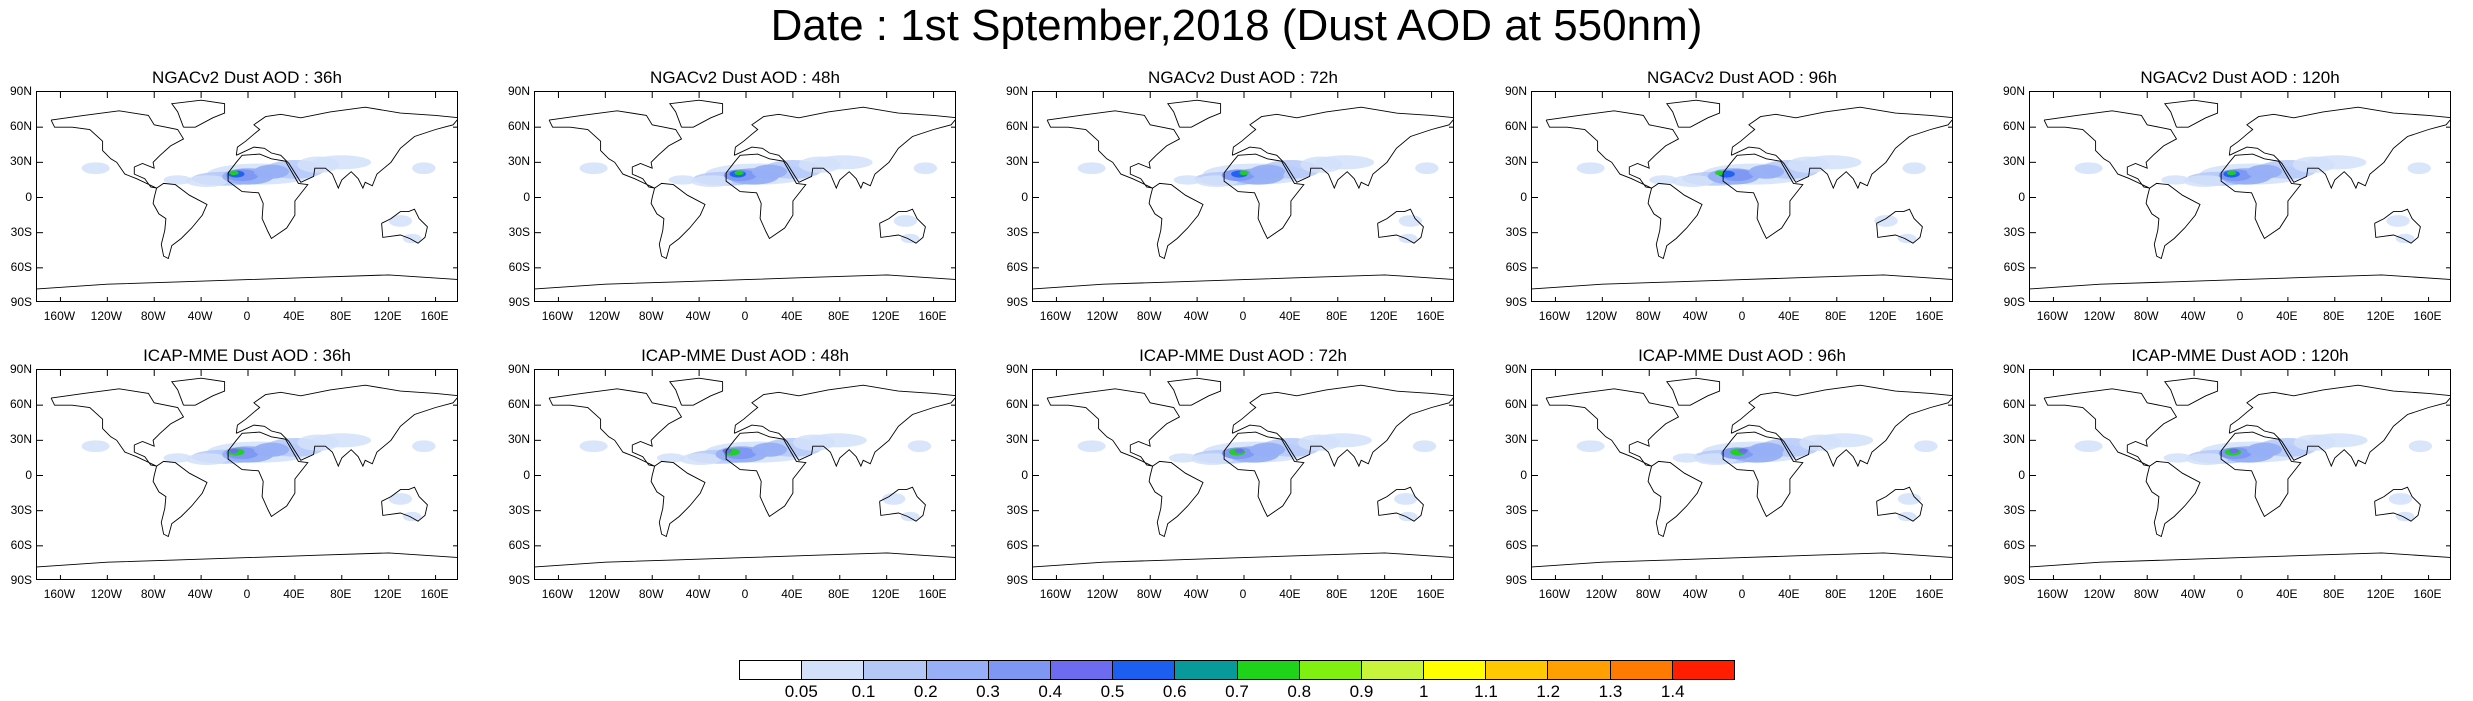  Describe the element at coordinates (1206, 670) in the screenshot. I see `colorbar-cell` at that location.